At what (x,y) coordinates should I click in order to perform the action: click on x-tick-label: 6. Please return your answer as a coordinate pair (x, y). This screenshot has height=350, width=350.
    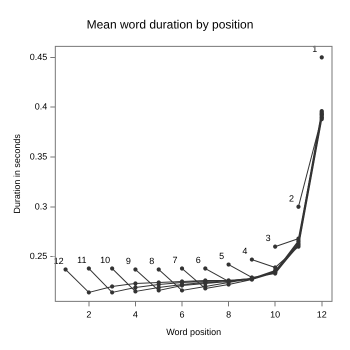
    Looking at the image, I should click on (182, 314).